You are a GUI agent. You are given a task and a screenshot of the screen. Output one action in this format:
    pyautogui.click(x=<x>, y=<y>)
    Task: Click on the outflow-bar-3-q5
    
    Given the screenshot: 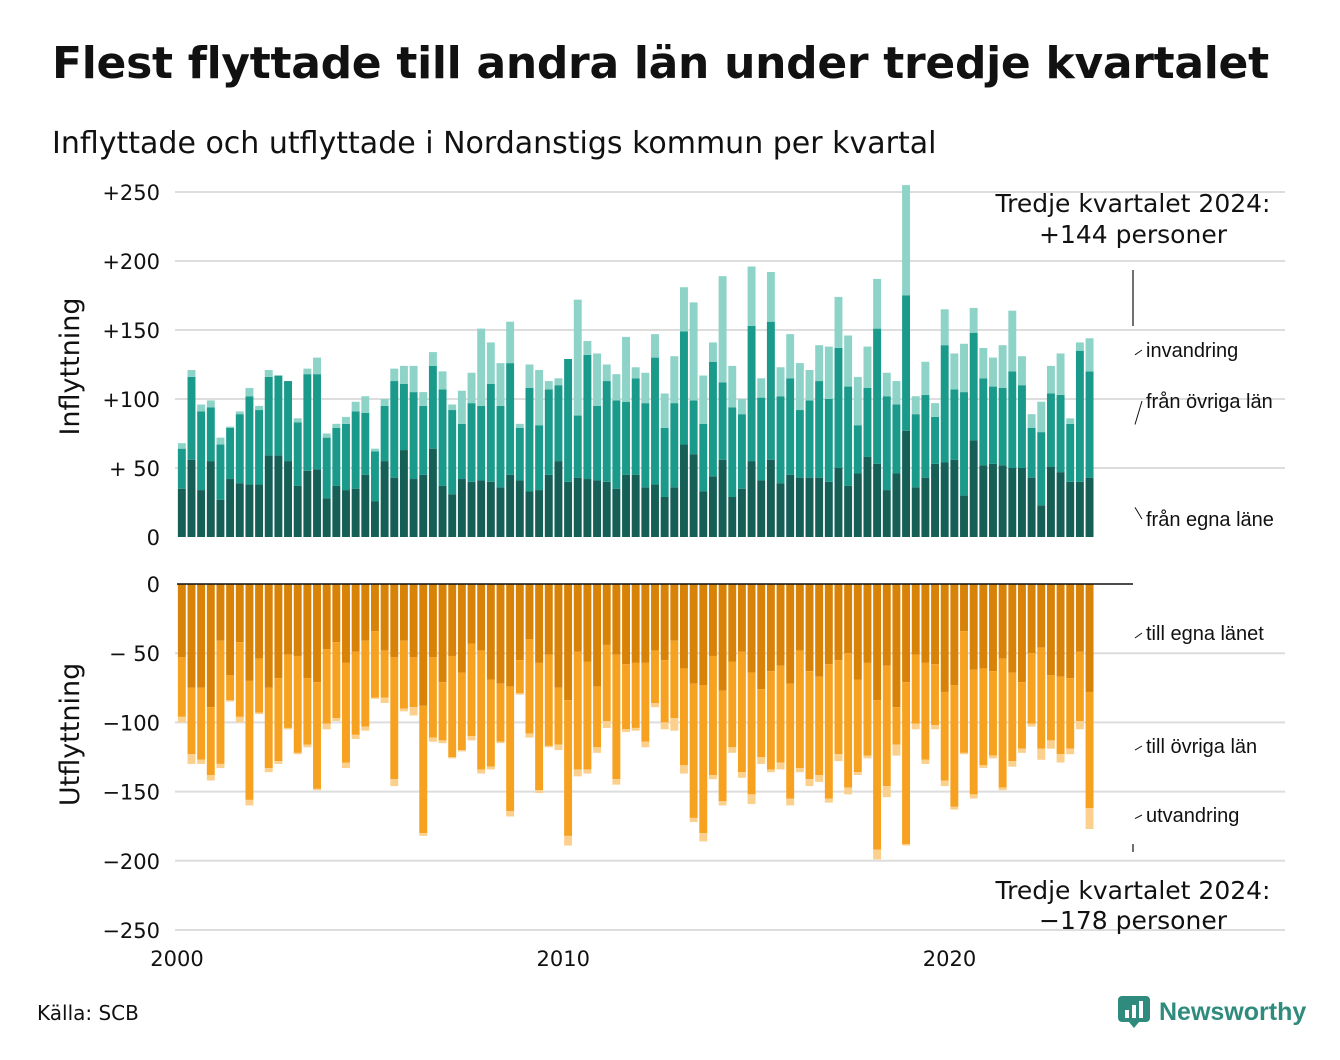 What is the action you would take?
    pyautogui.click(x=220, y=766)
    